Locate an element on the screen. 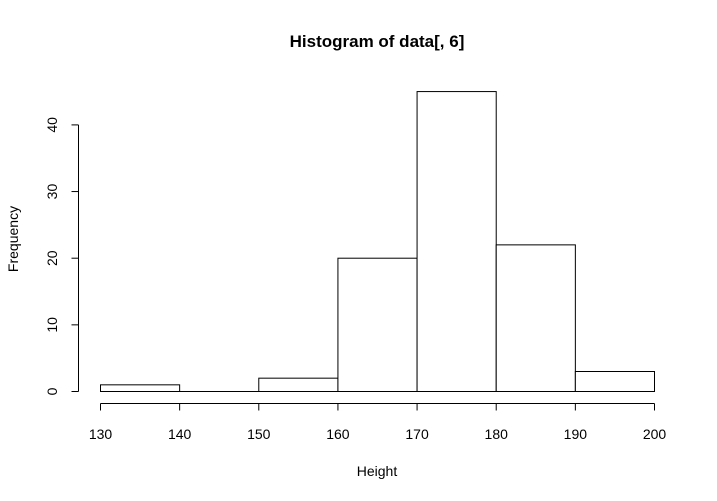 The width and height of the screenshot is (717, 501). x-tick-label: 160 is located at coordinates (338, 434).